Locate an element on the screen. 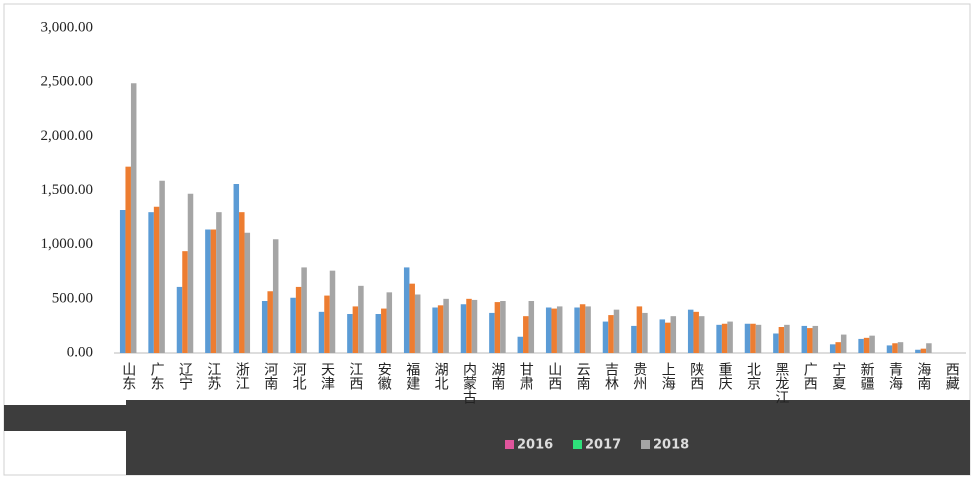  x-tick-label: 甘肃 is located at coordinates (526, 376).